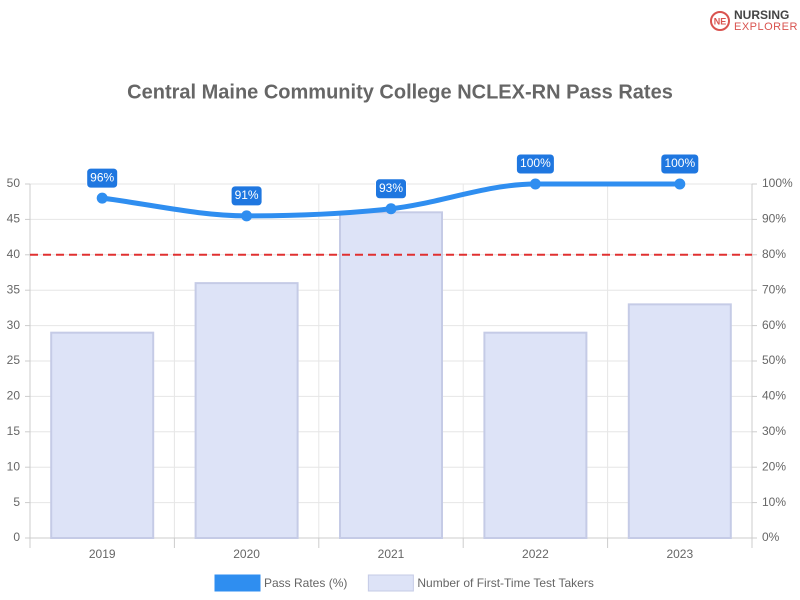 The height and width of the screenshot is (600, 800). I want to click on y-tick-label: 25, so click(14, 360).